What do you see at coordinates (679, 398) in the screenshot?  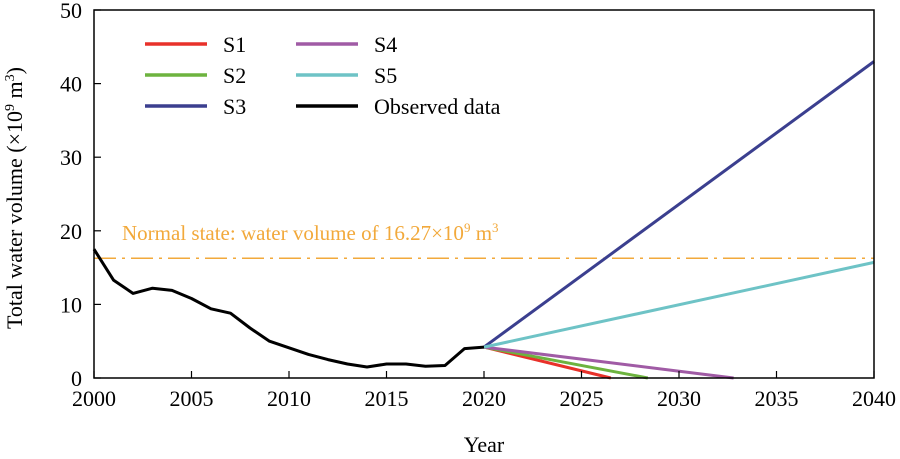 I see `x-tick-label: 2030` at bounding box center [679, 398].